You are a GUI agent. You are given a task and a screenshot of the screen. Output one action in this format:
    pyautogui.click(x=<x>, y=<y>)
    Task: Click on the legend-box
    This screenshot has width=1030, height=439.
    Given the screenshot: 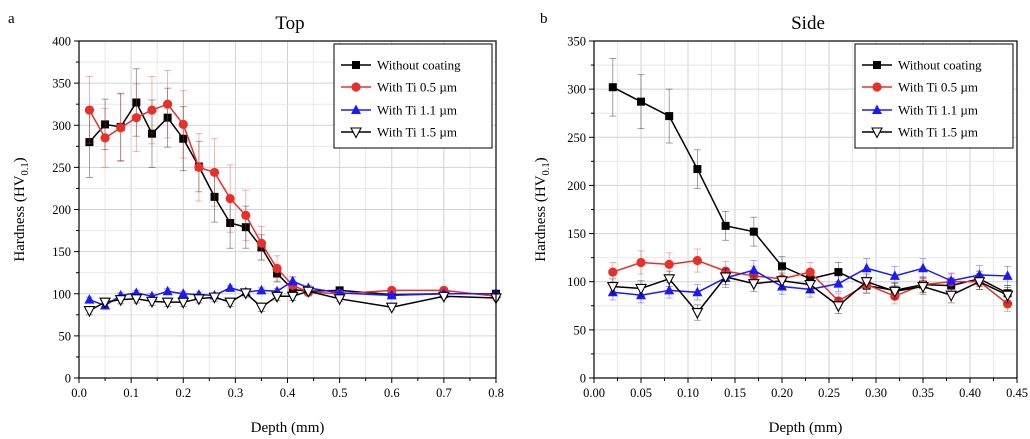 What is the action you would take?
    pyautogui.click(x=934, y=96)
    